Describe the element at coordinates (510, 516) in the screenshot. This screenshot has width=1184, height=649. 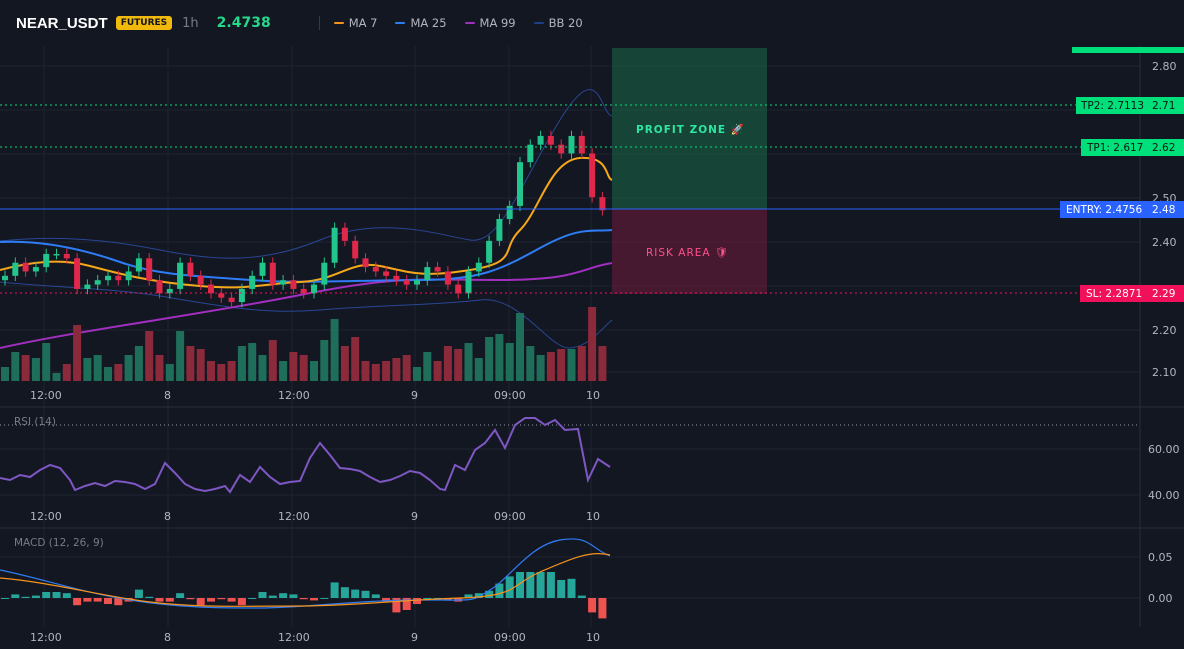
I see `time-label: 09:00` at that location.